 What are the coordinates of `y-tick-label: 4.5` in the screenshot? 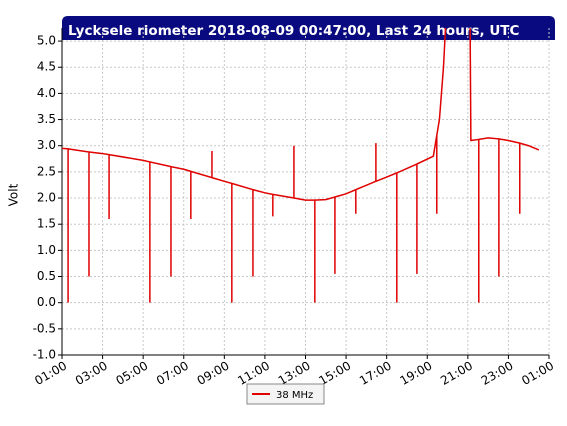 It's located at (46, 67).